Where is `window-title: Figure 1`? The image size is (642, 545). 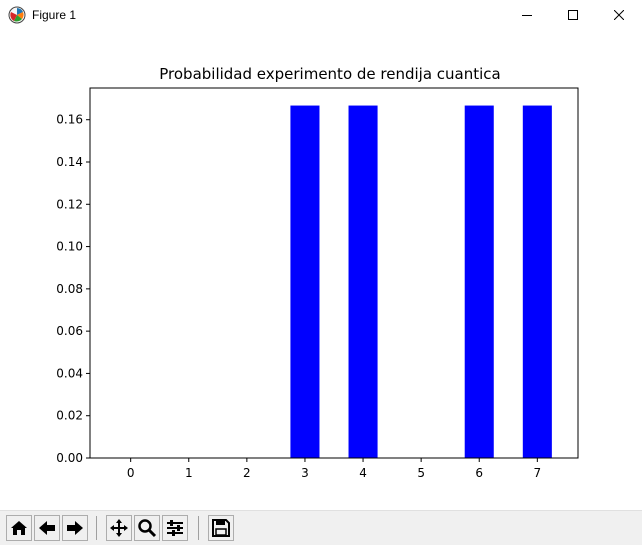
window-title: Figure 1 is located at coordinates (54, 15).